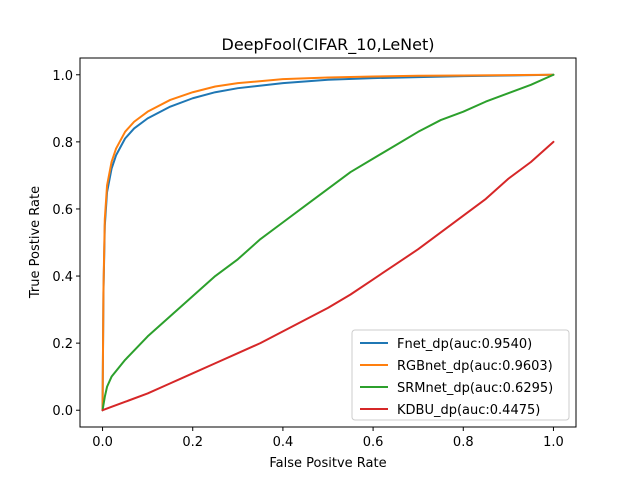 This screenshot has width=640, height=480. I want to click on legend-label-1: RGBnet_dp(auc:0.9603), so click(475, 366).